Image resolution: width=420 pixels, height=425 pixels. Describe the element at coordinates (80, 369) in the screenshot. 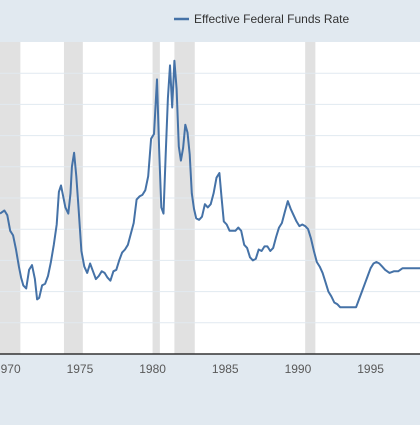

I see `x-tick-label-1975: 1975` at that location.